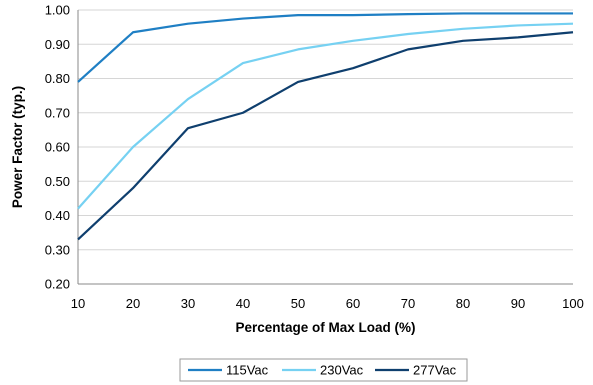  What do you see at coordinates (408, 303) in the screenshot?
I see `x-tick-label: 70` at bounding box center [408, 303].